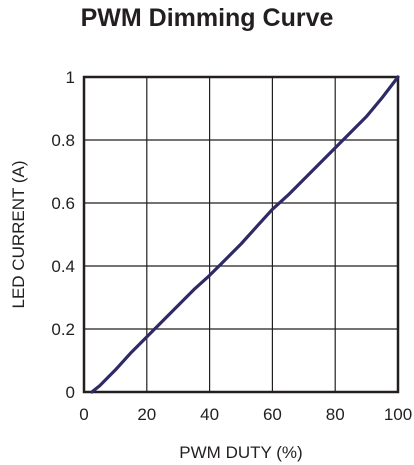 The width and height of the screenshot is (414, 465). What do you see at coordinates (240, 452) in the screenshot?
I see `x-axis-label: PWM DUTY (%)` at bounding box center [240, 452].